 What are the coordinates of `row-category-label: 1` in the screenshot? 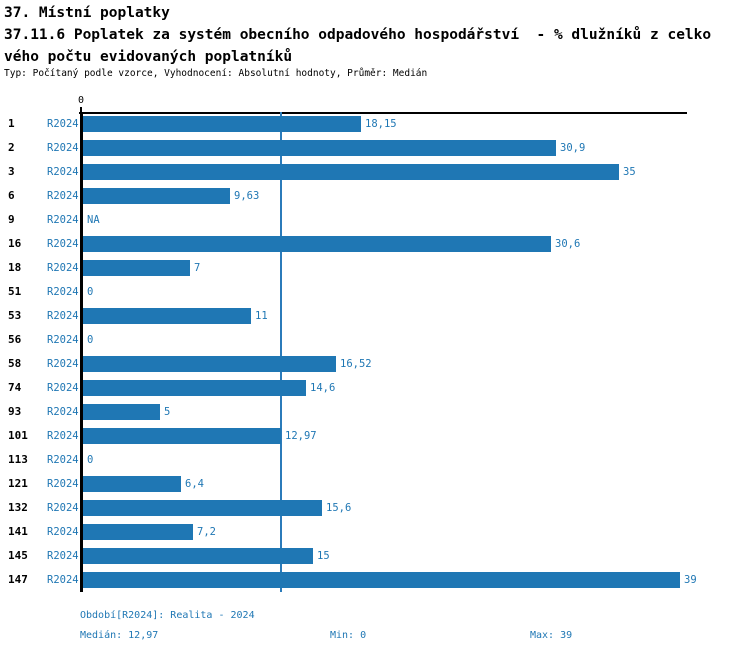 It's located at (11, 123).